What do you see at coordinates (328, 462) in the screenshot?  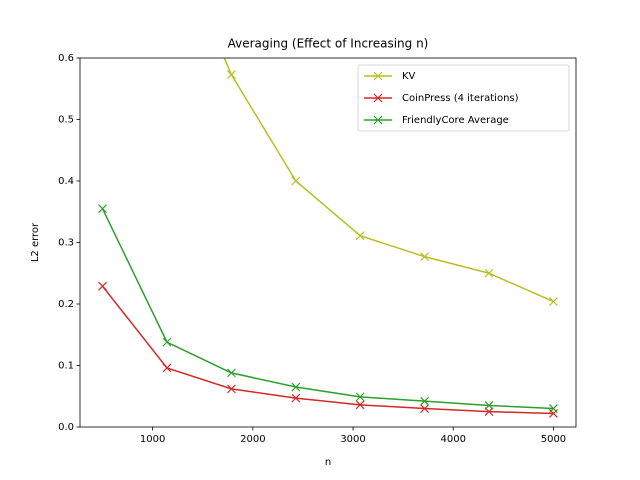 I see `x-axis-label: n` at bounding box center [328, 462].